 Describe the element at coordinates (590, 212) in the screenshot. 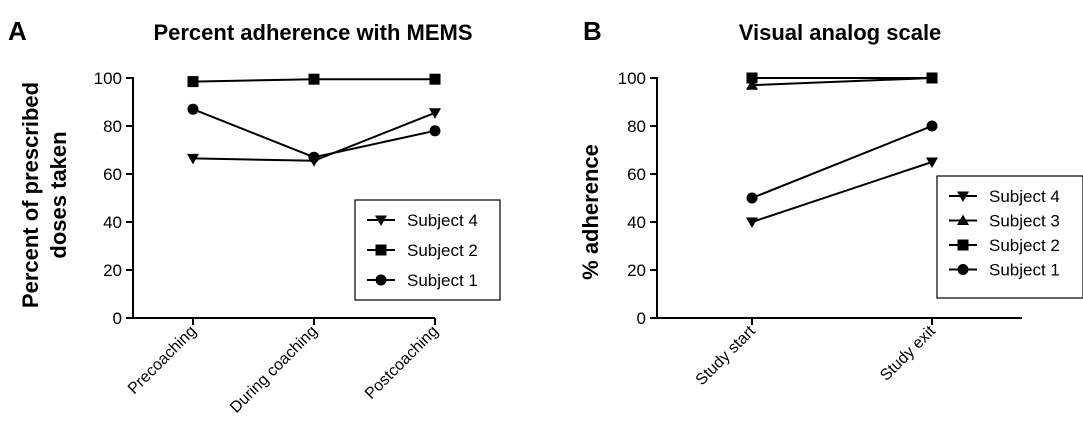

I see `panel-b-ylabel: % adherence` at that location.